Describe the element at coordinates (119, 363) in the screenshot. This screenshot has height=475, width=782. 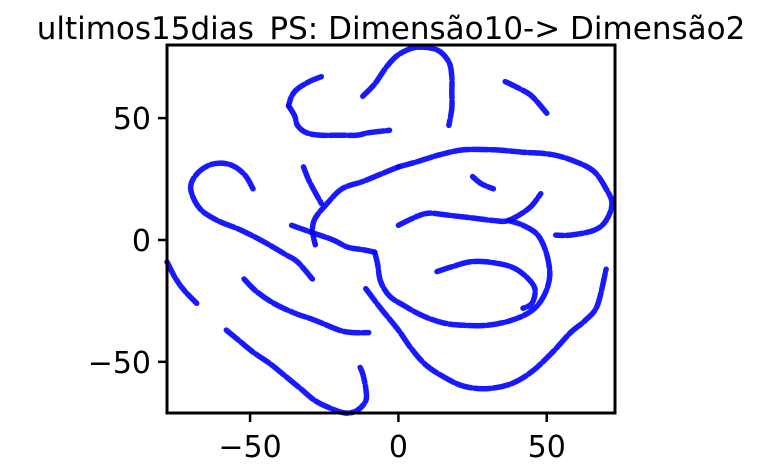
I see `y-tick-label: −50` at that location.